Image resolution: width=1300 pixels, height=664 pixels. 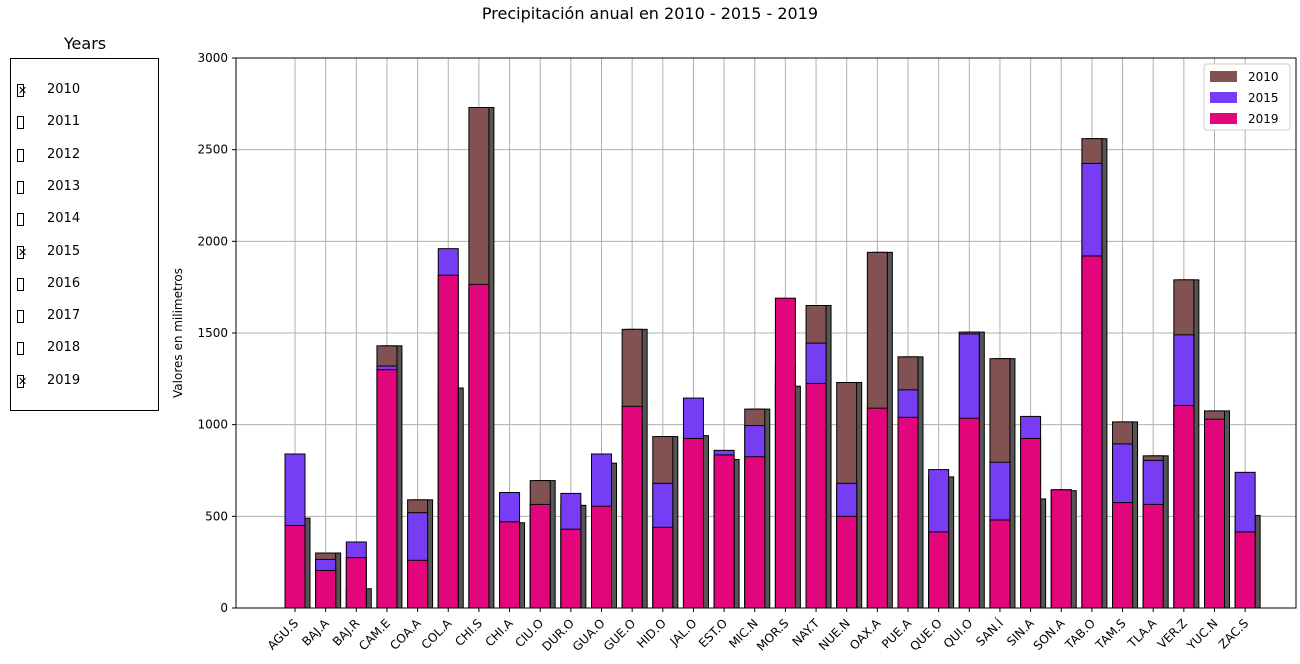 What do you see at coordinates (773, 635) in the screenshot?
I see `x-tick-label: MOR.S` at bounding box center [773, 635].